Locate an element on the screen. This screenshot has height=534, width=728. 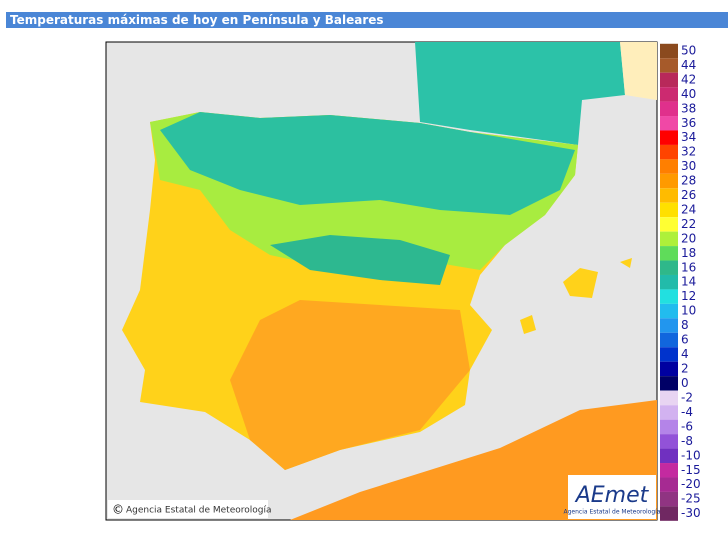
credit-box is located at coordinates (188, 509).